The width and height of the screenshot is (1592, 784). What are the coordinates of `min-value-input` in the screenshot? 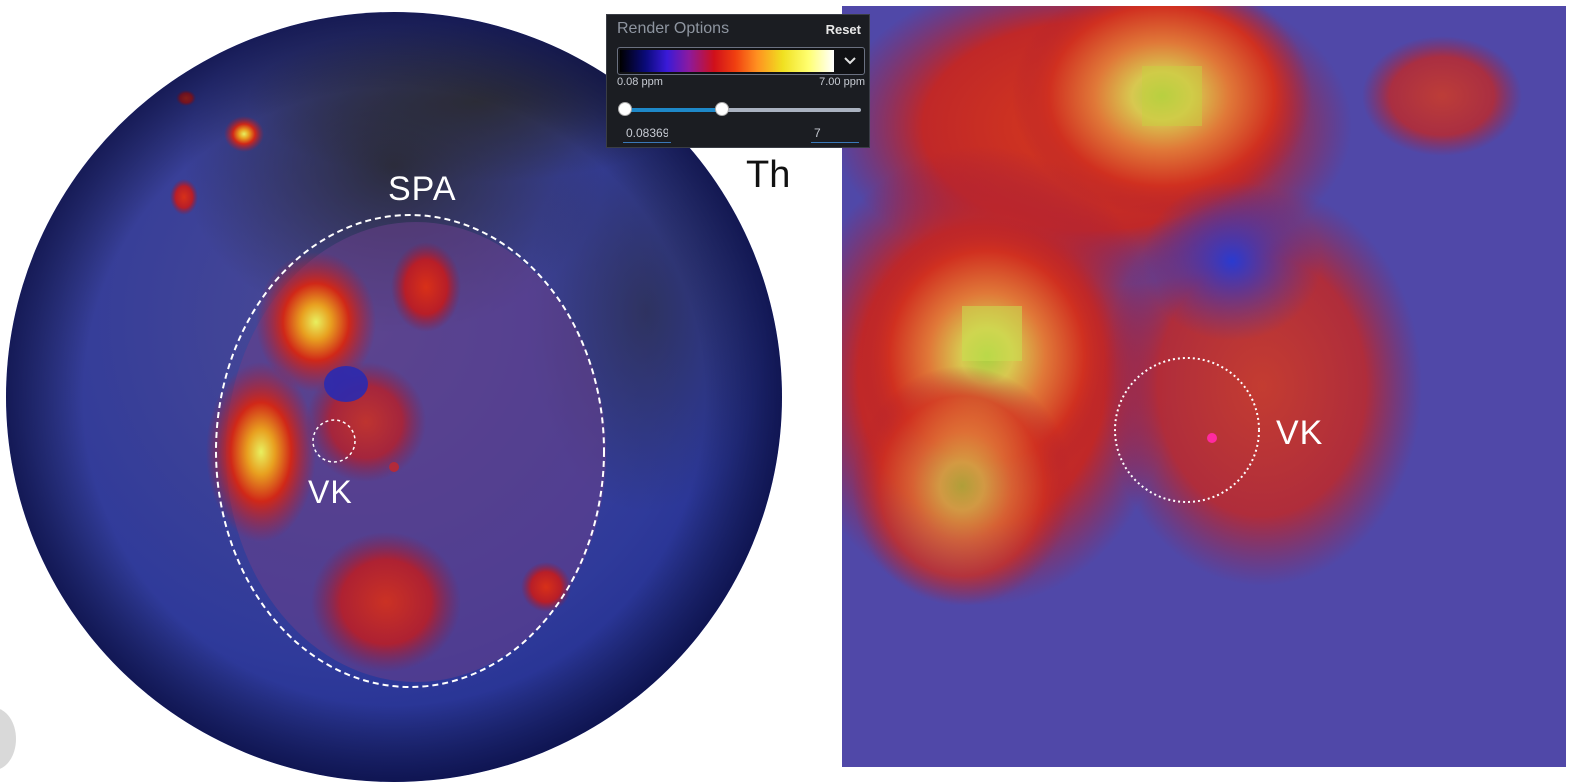 It's located at (647, 133).